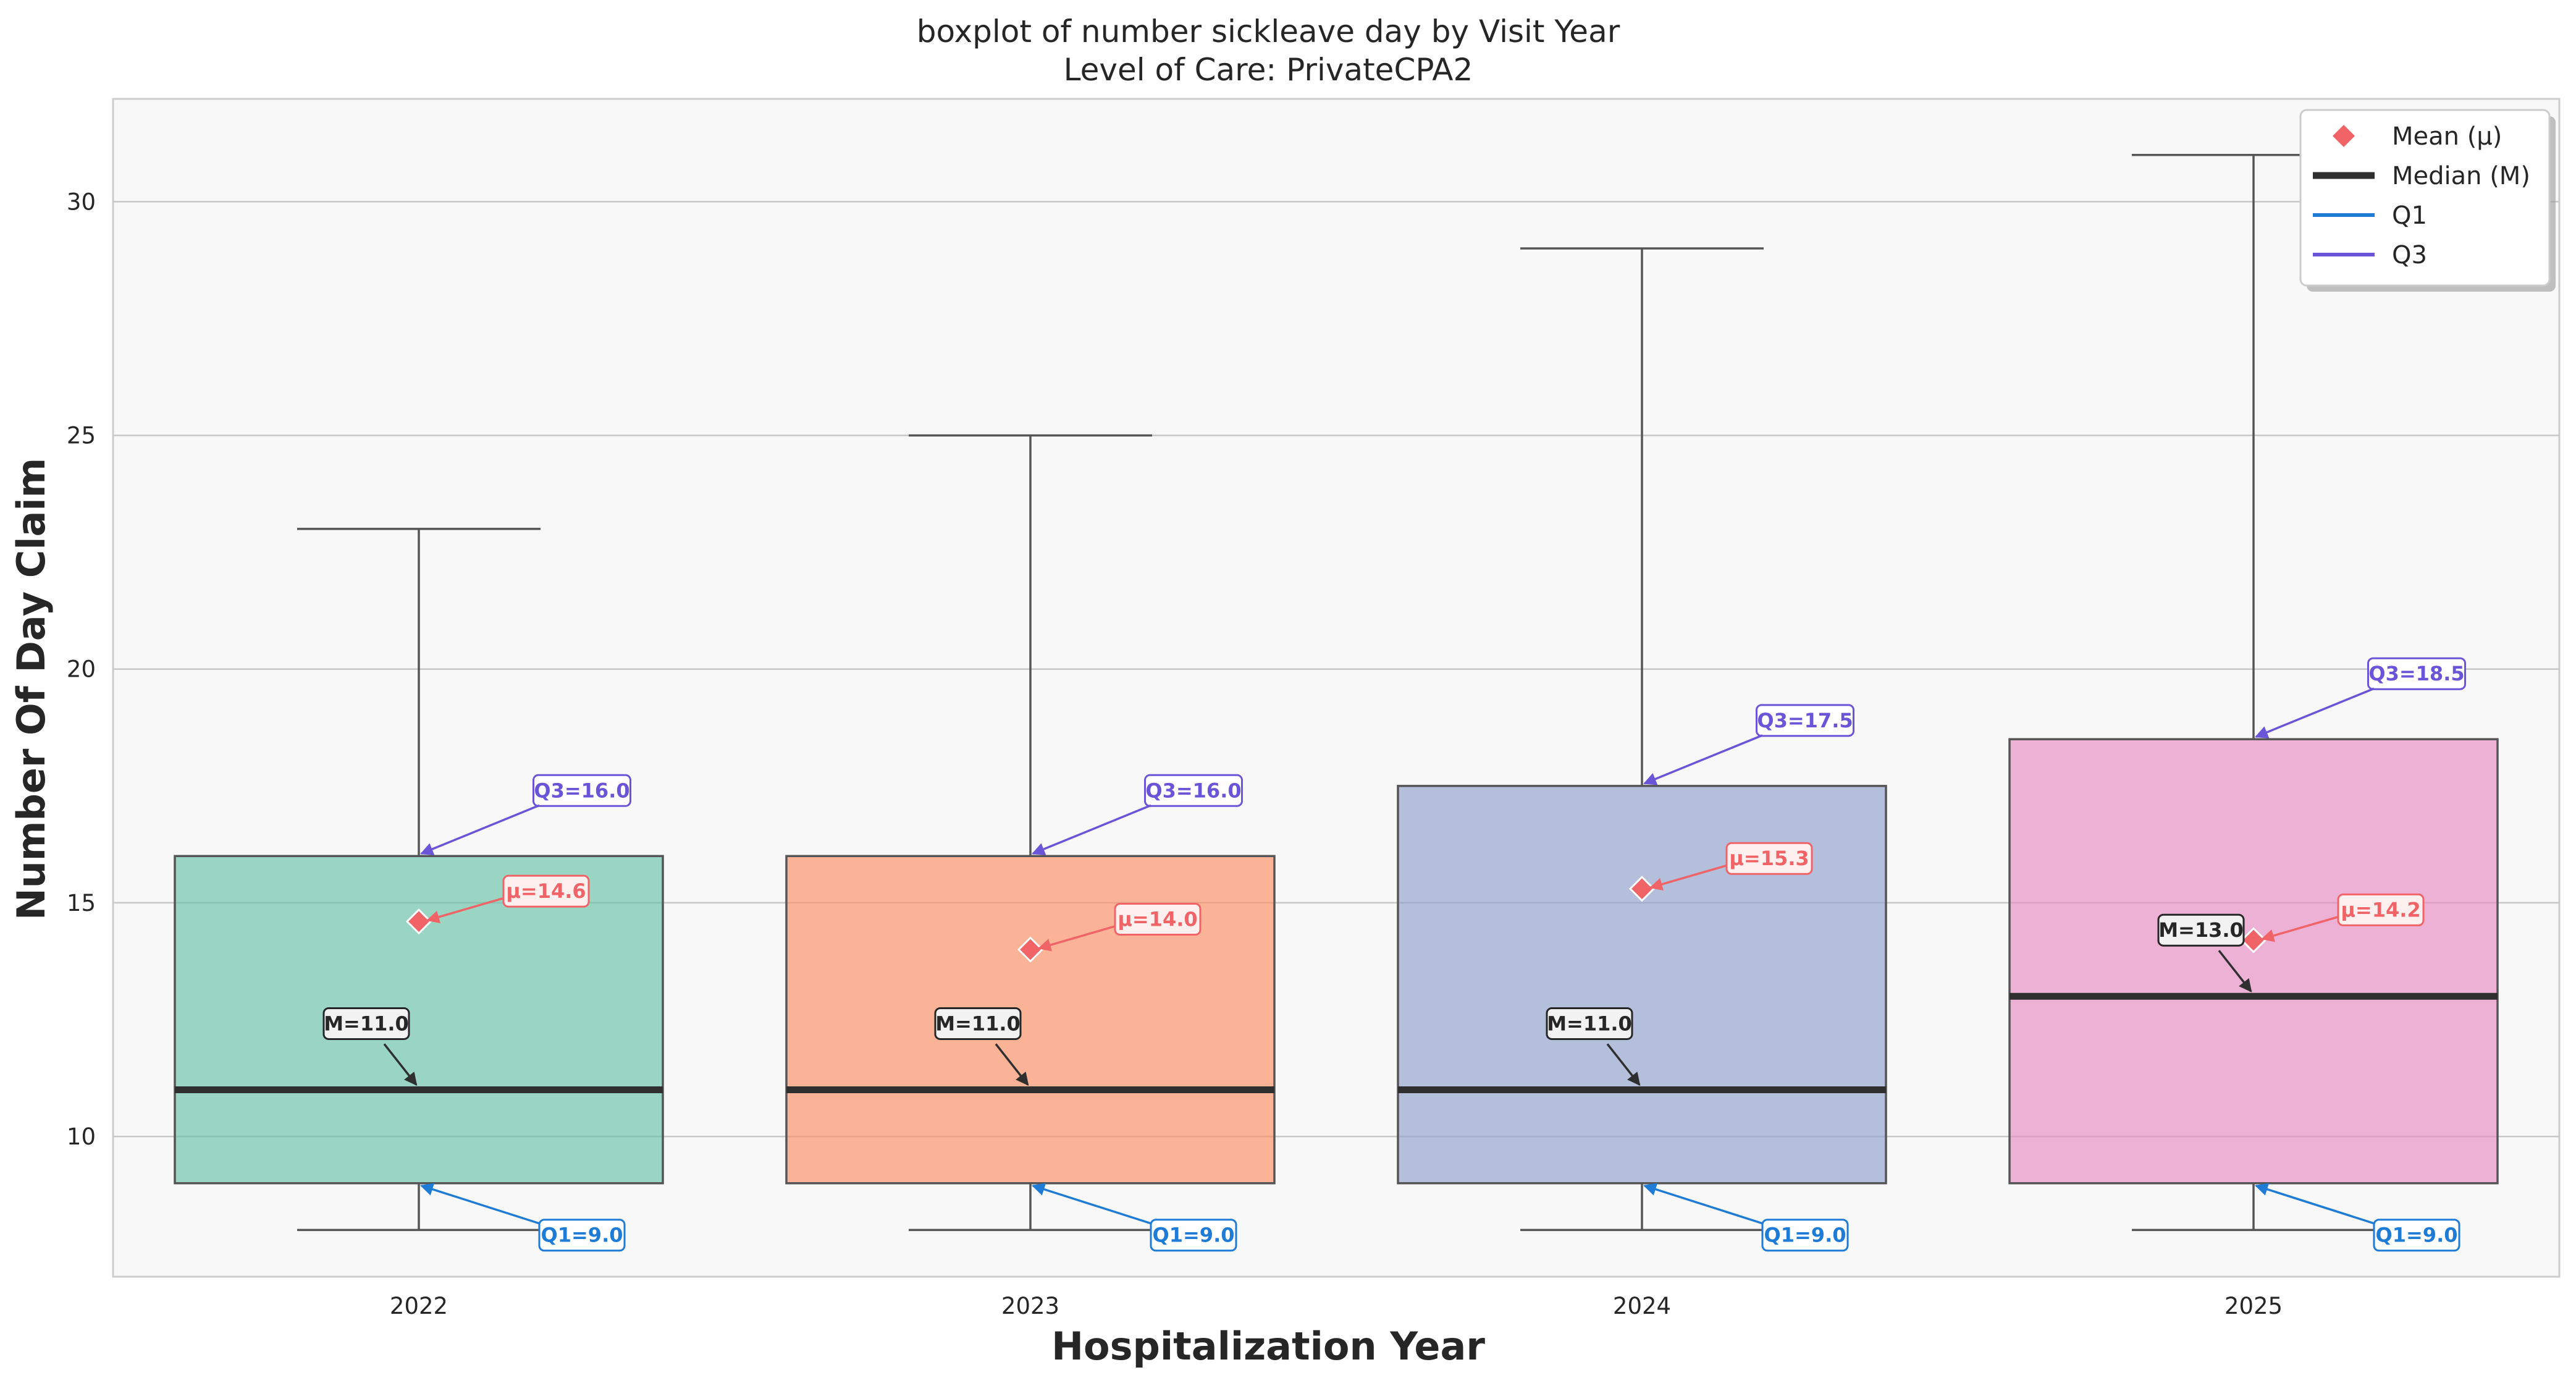 The height and width of the screenshot is (1383, 2576). I want to click on y-tick-label: 25, so click(81, 436).